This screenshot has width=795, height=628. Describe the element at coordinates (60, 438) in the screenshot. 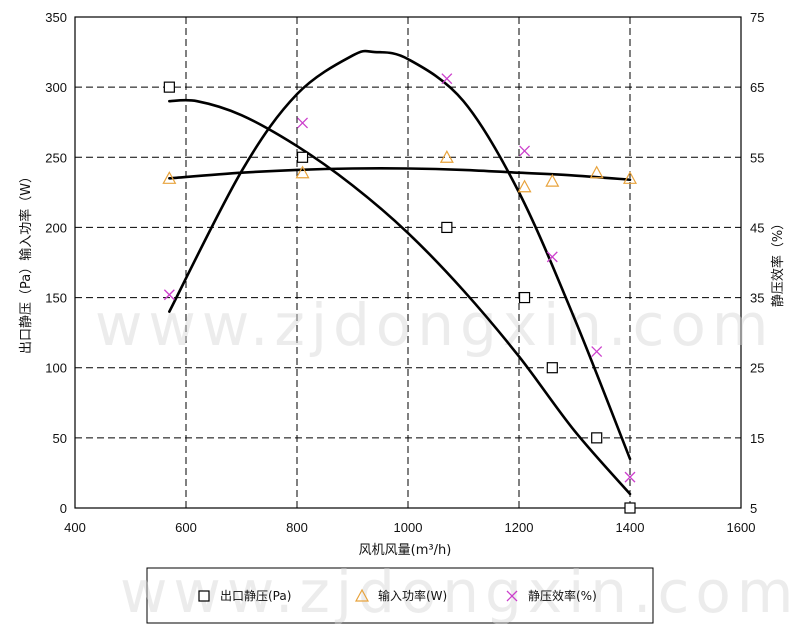

I see `left-tick-label: 50` at that location.